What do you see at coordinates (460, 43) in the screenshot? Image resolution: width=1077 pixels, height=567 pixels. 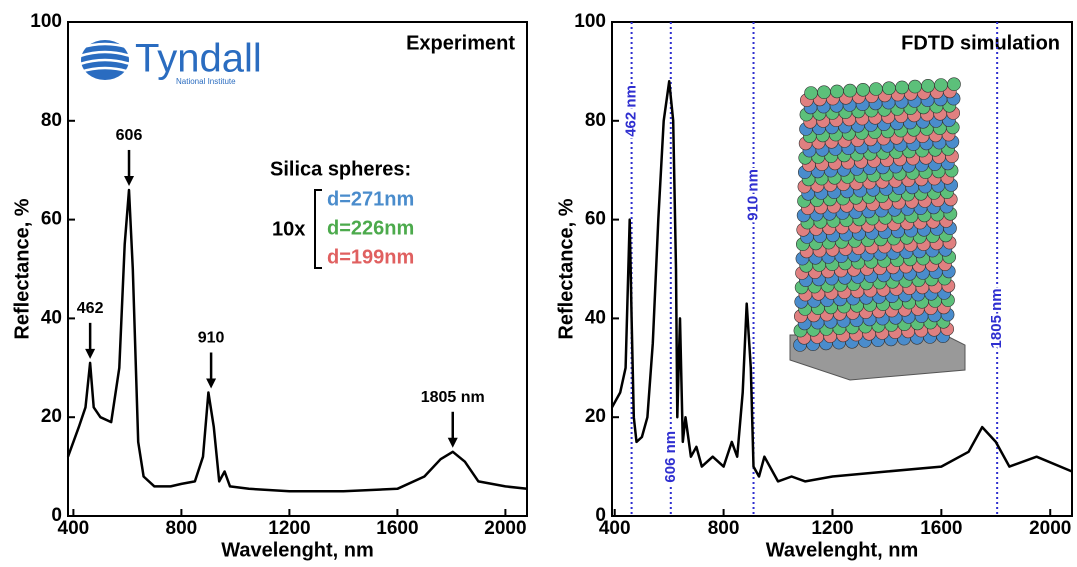 I see `chart-title: Experiment` at bounding box center [460, 43].